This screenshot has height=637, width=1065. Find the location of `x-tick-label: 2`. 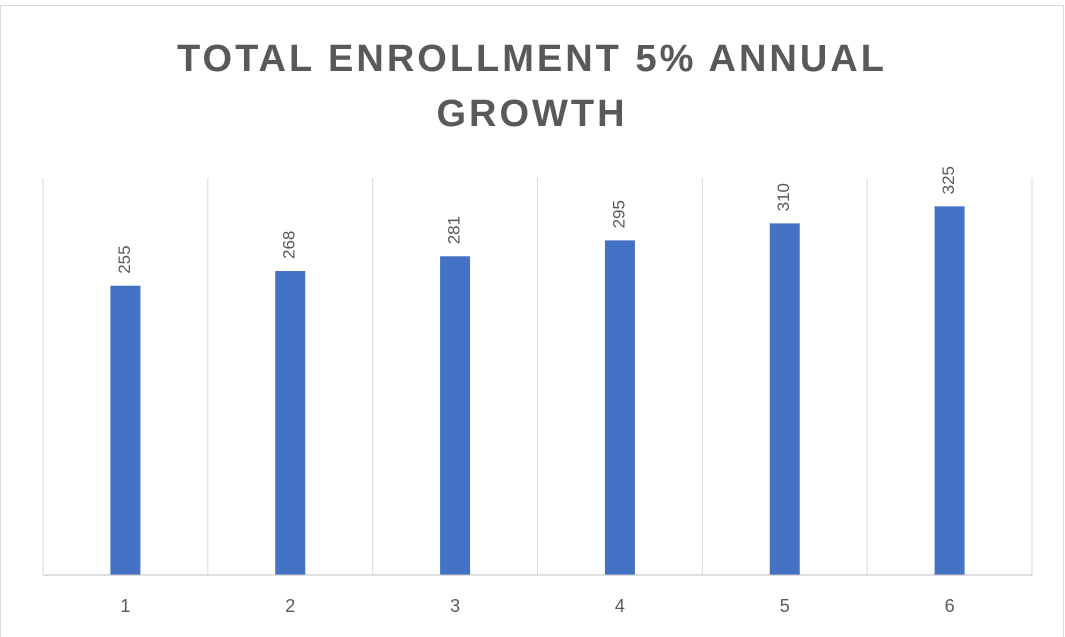

x-tick-label: 2 is located at coordinates (290, 606).